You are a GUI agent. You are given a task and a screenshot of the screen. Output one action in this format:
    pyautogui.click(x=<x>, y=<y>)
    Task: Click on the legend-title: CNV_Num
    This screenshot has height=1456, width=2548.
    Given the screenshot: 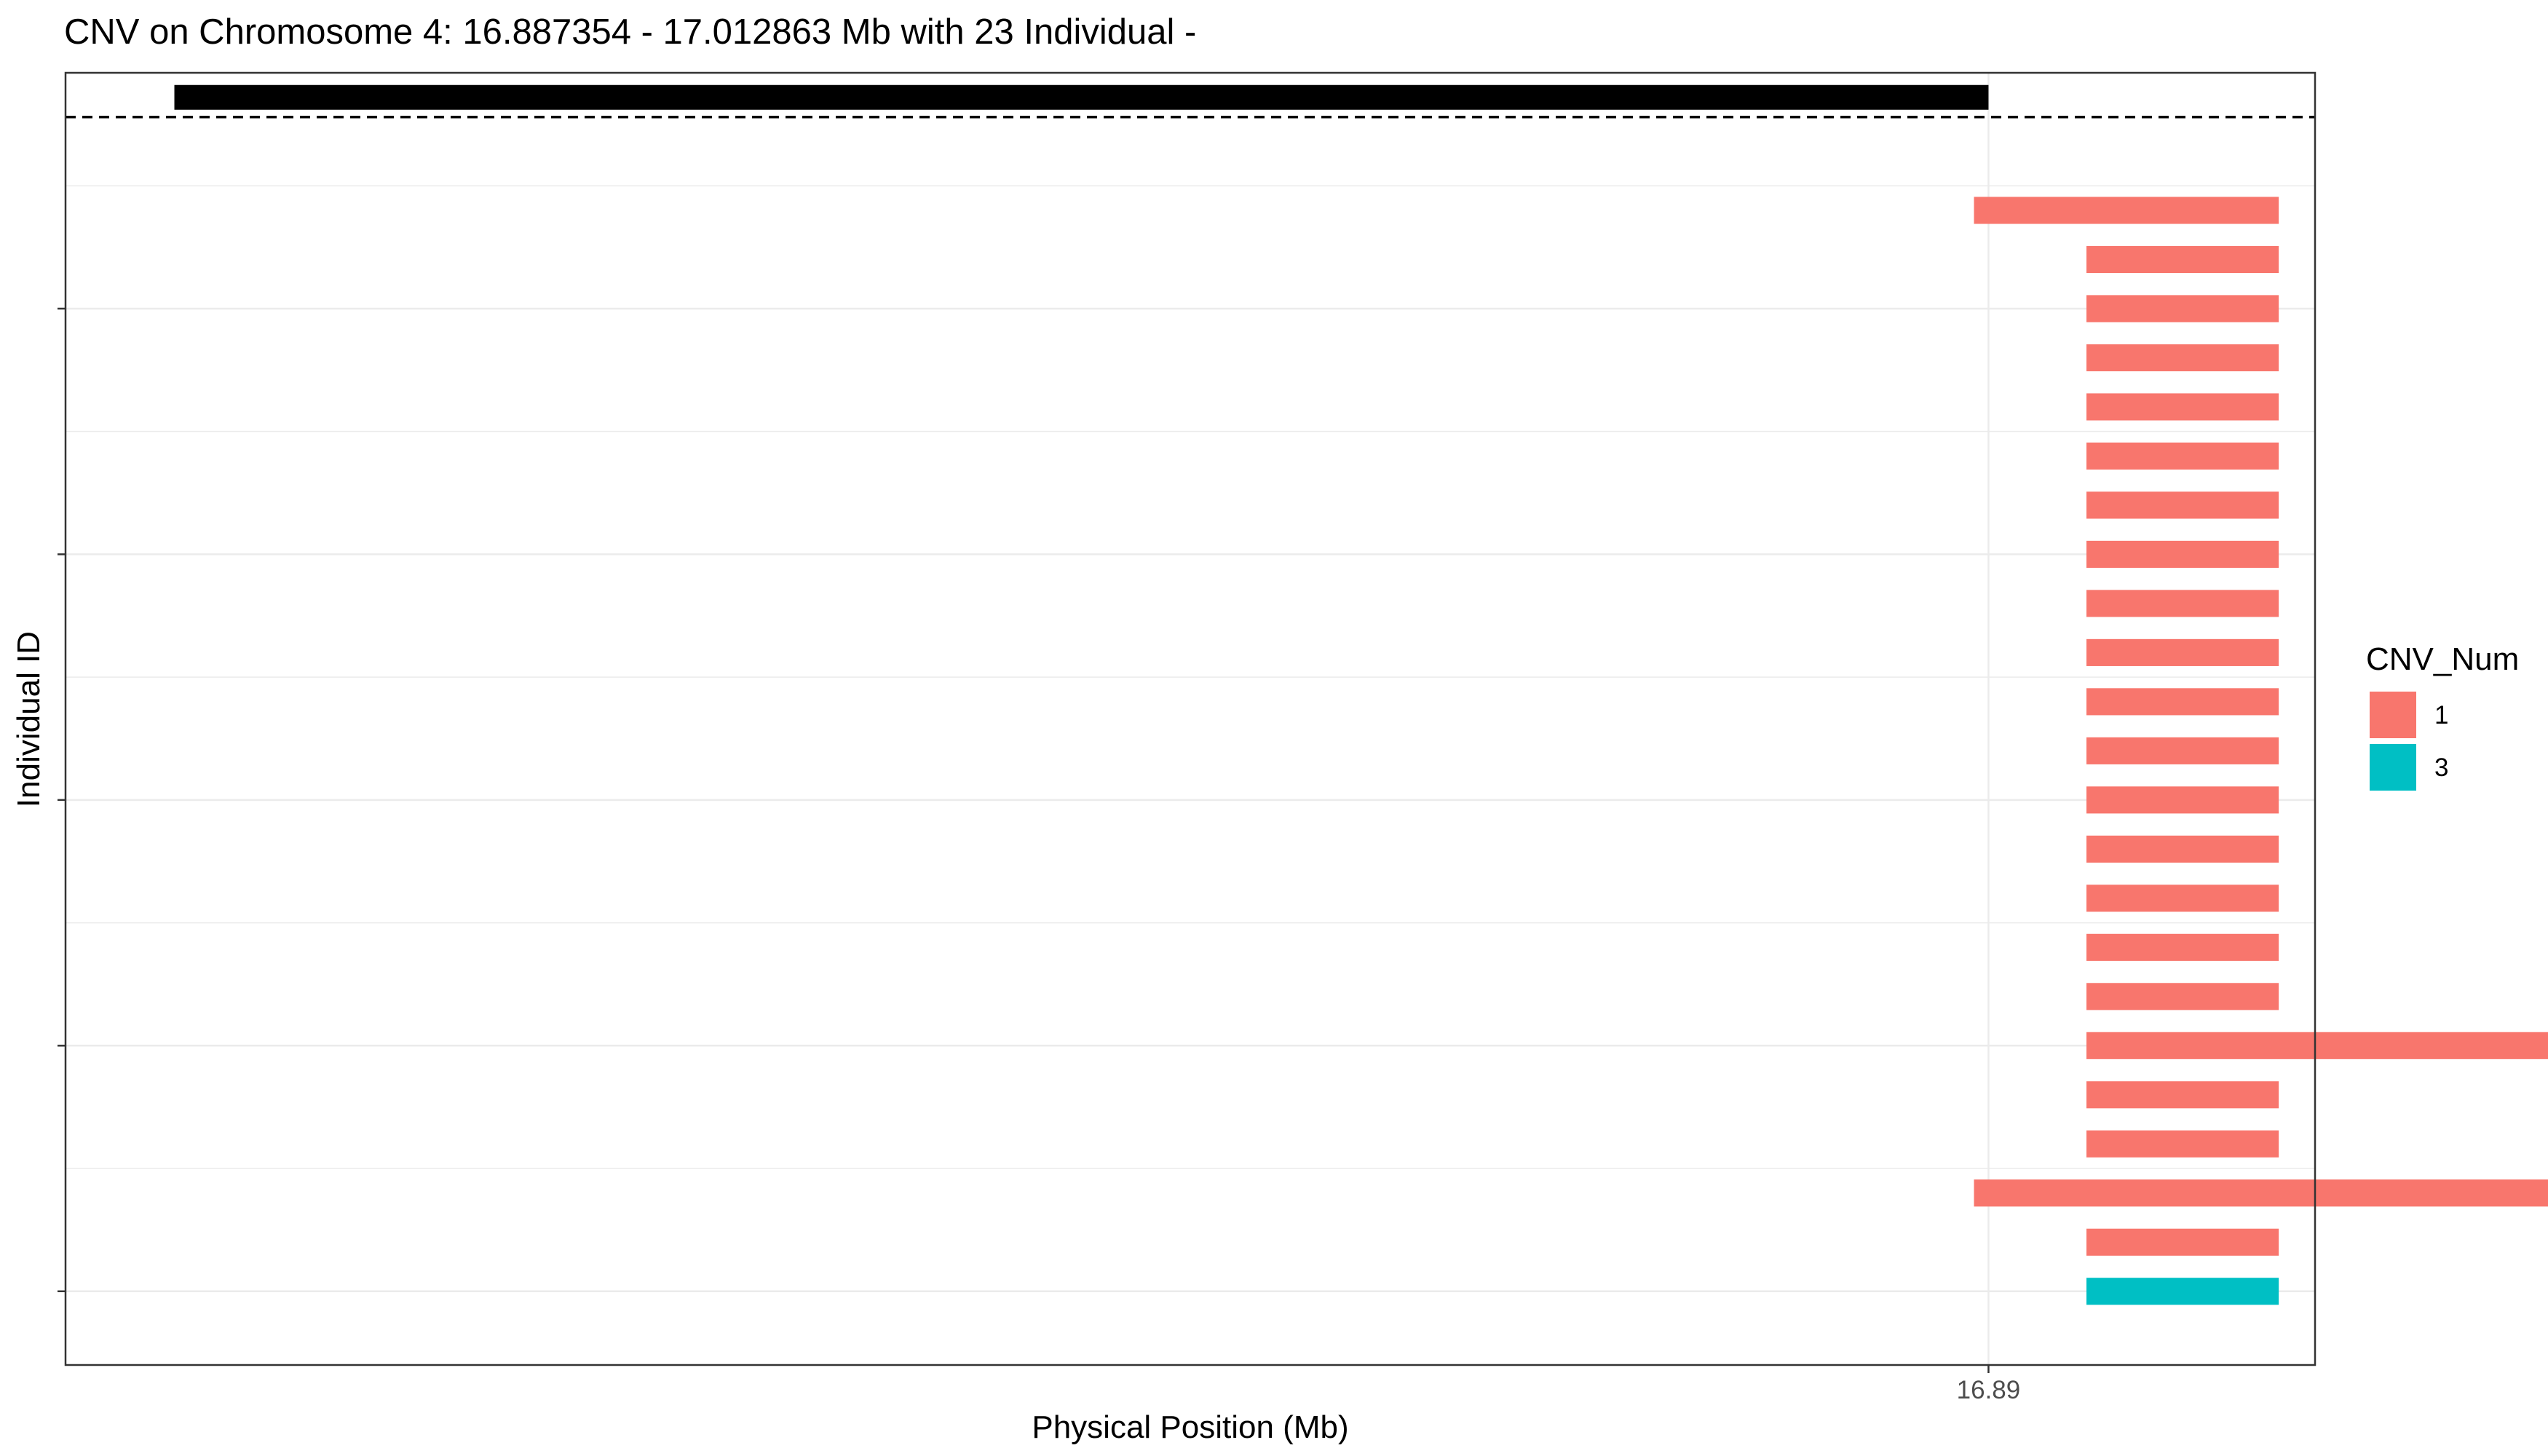 What is the action you would take?
    pyautogui.click(x=2442, y=659)
    